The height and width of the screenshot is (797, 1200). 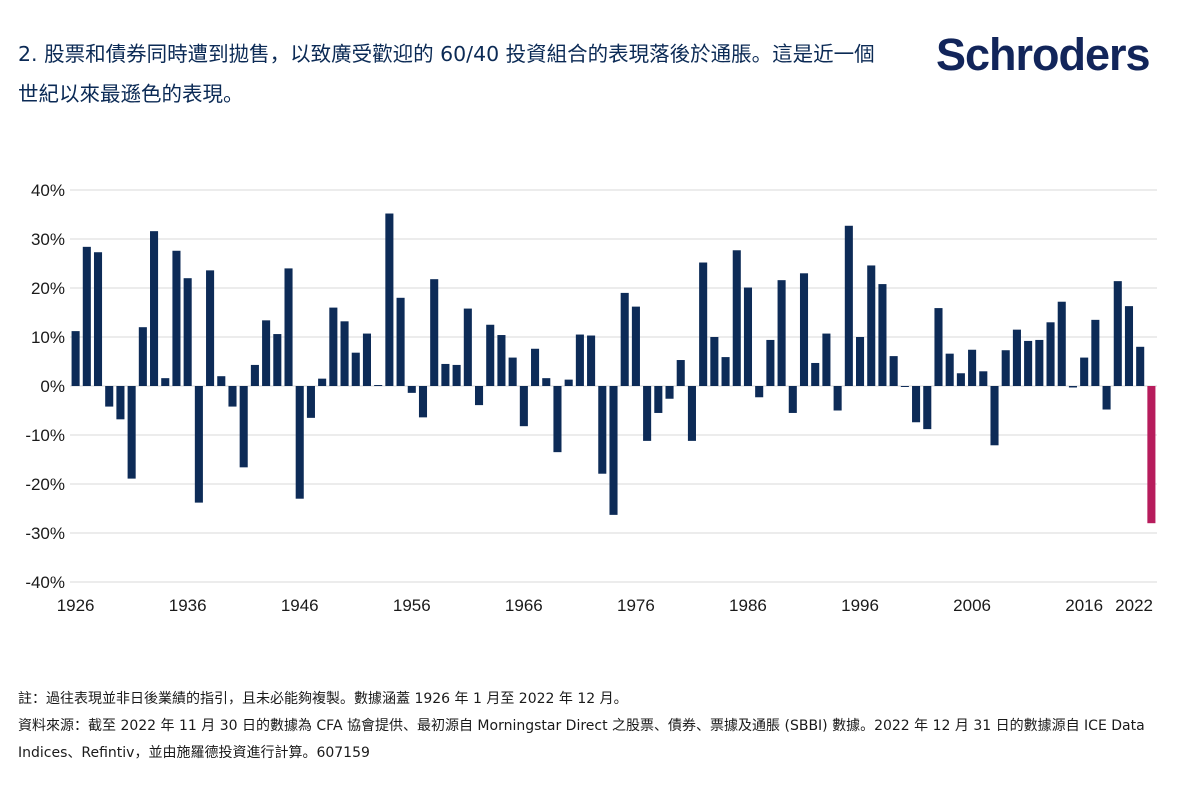 What do you see at coordinates (45, 533) in the screenshot?
I see `y-tick-label: -30%` at bounding box center [45, 533].